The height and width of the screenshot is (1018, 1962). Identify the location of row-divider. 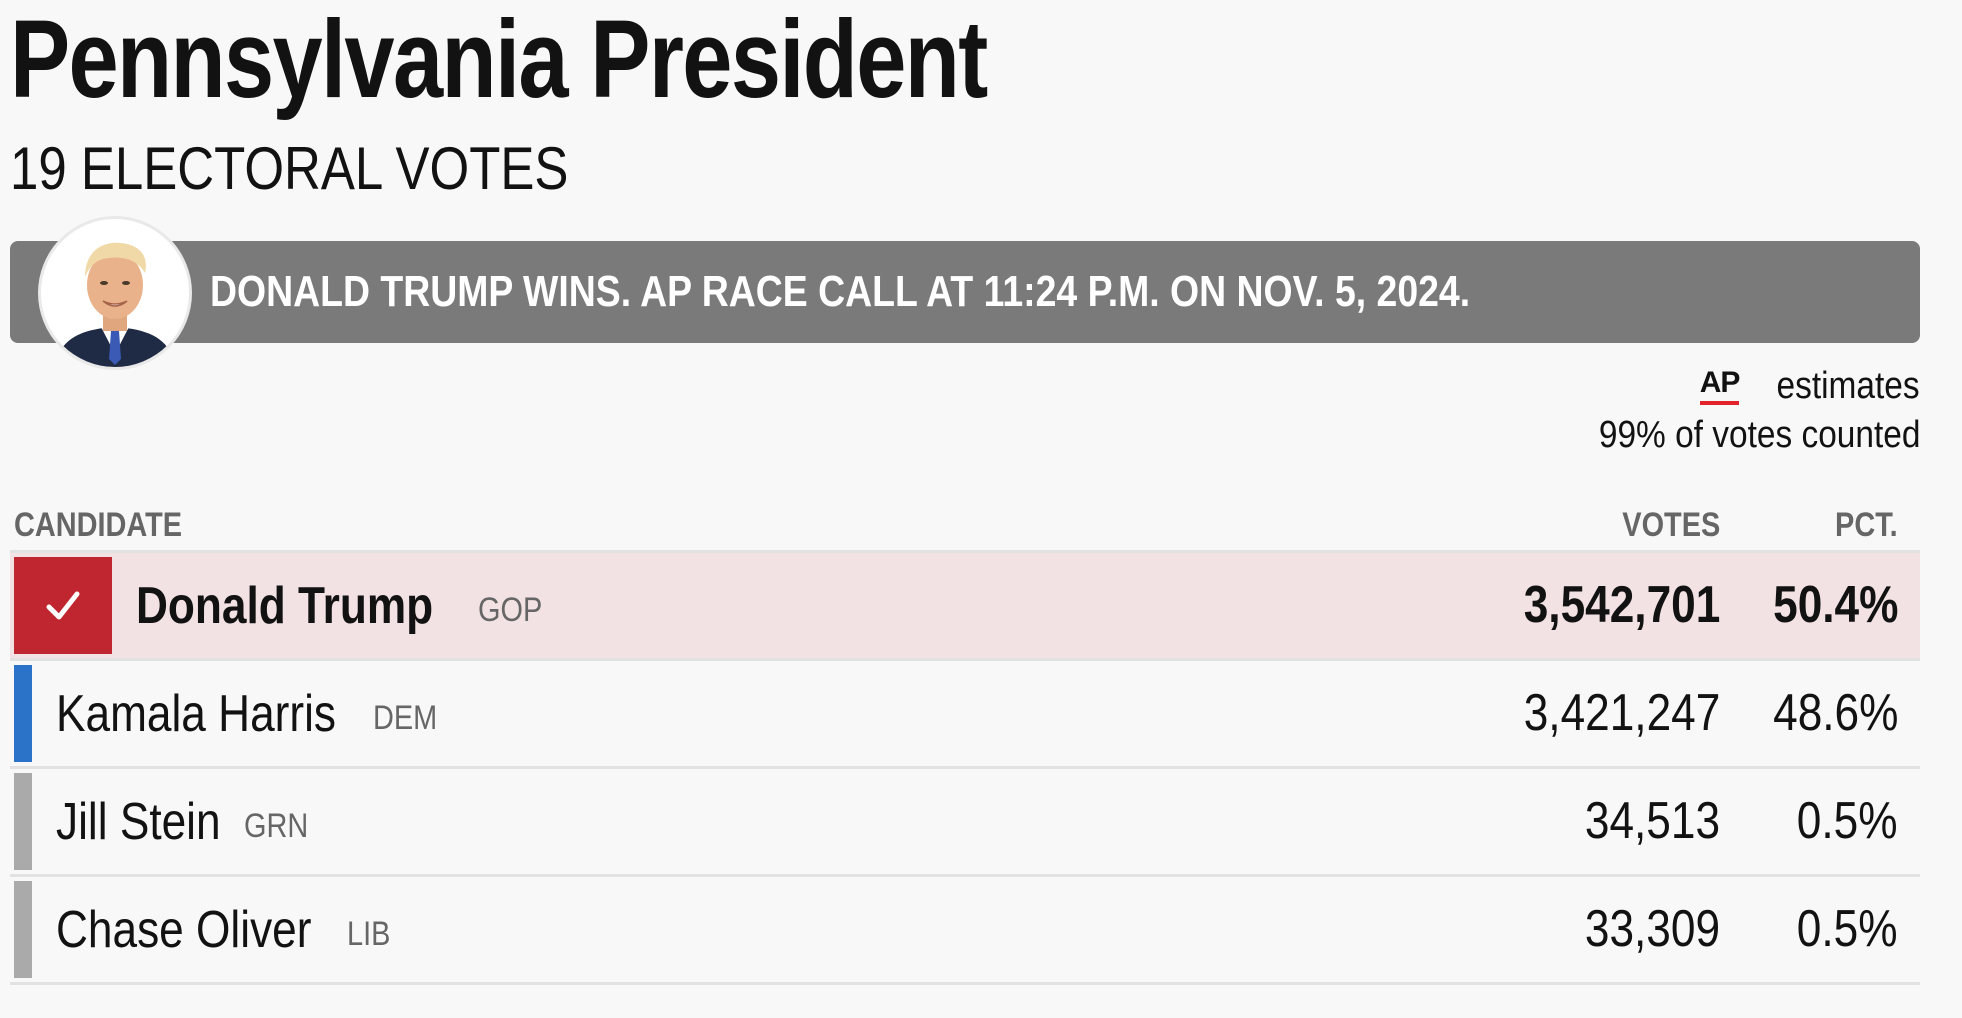
(965, 551).